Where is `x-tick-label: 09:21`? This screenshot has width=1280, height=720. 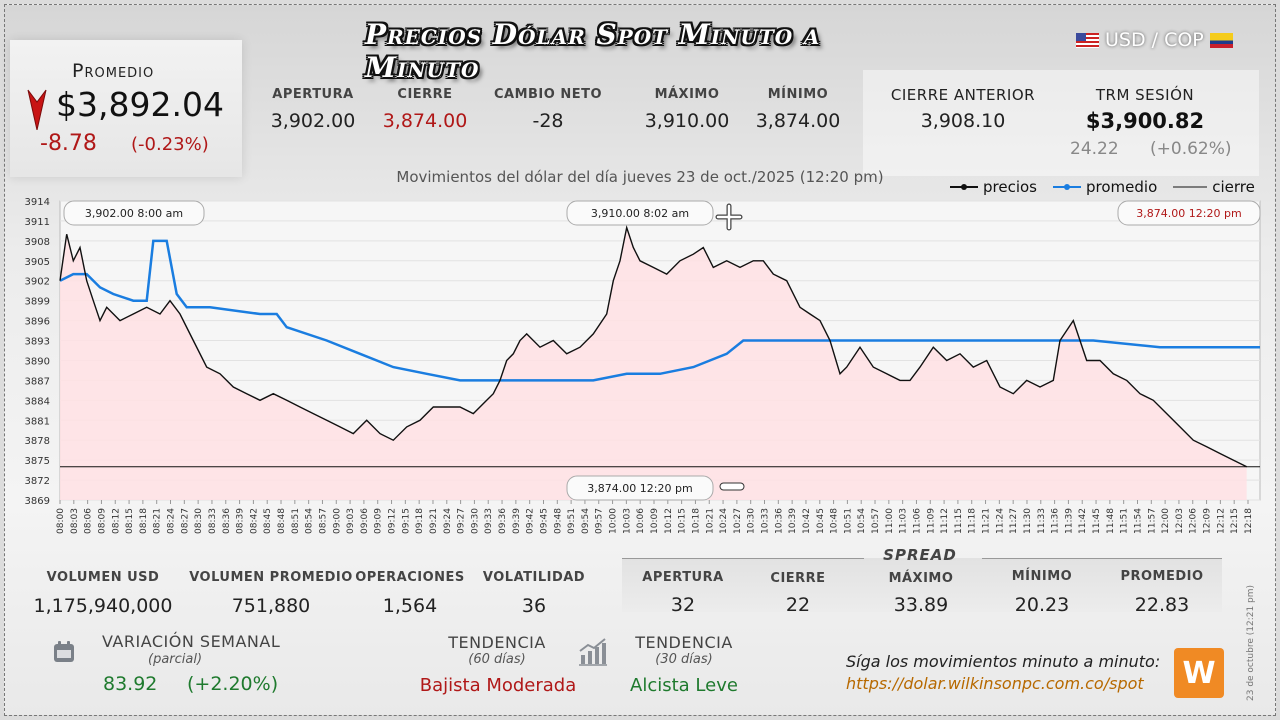 x-tick-label: 09:21 is located at coordinates (434, 521).